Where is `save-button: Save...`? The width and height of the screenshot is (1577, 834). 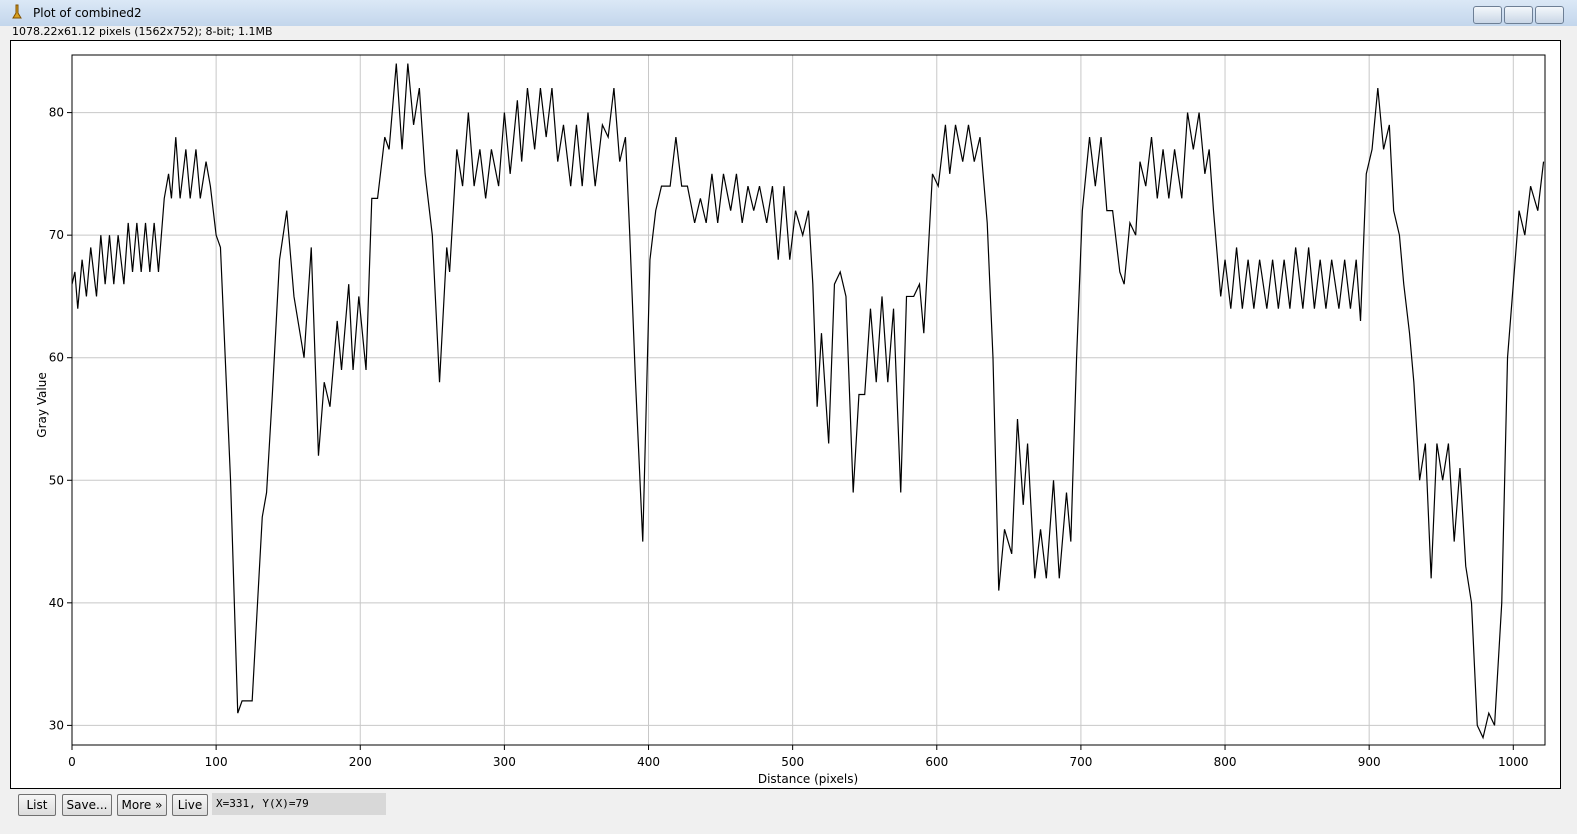
save-button: Save... is located at coordinates (87, 805).